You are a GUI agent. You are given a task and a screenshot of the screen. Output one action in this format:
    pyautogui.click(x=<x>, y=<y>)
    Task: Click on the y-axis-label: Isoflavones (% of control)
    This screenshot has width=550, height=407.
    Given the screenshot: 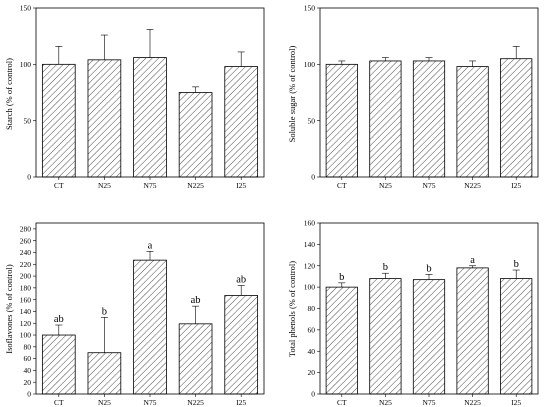 What is the action you would take?
    pyautogui.click(x=9, y=309)
    